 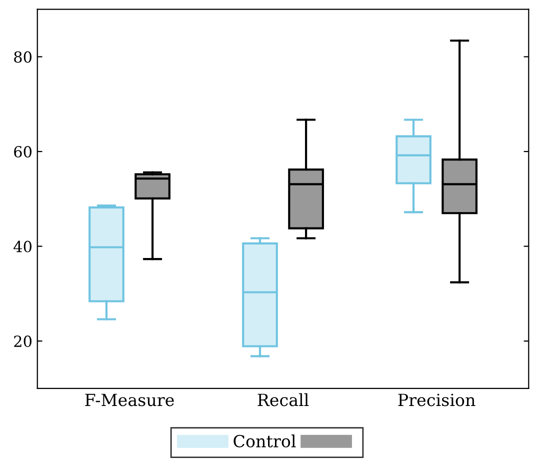 What do you see at coordinates (23, 57) in the screenshot?
I see `y-tick-label: 80` at bounding box center [23, 57].